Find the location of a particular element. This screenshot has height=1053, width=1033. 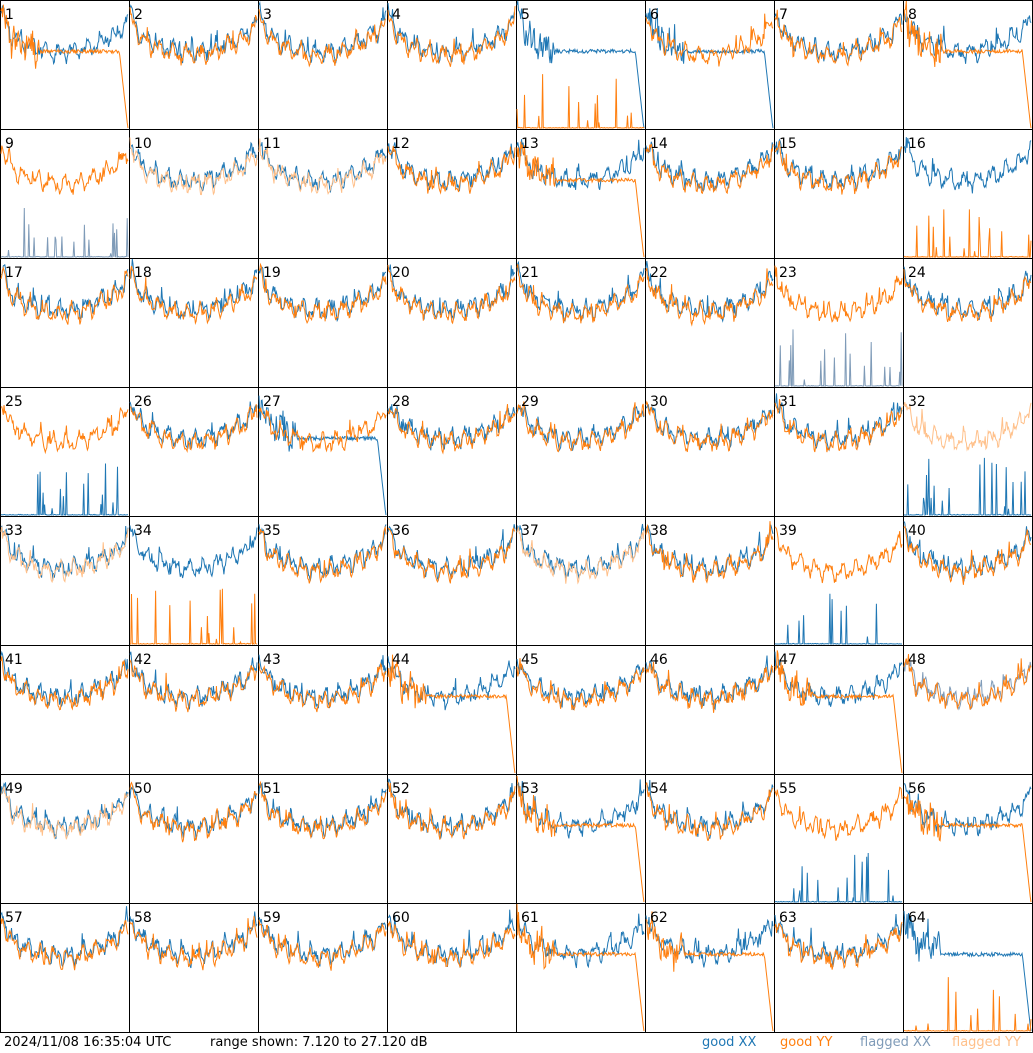

range-label: range shown: 7.120 to 27.120 dB is located at coordinates (319, 1042).